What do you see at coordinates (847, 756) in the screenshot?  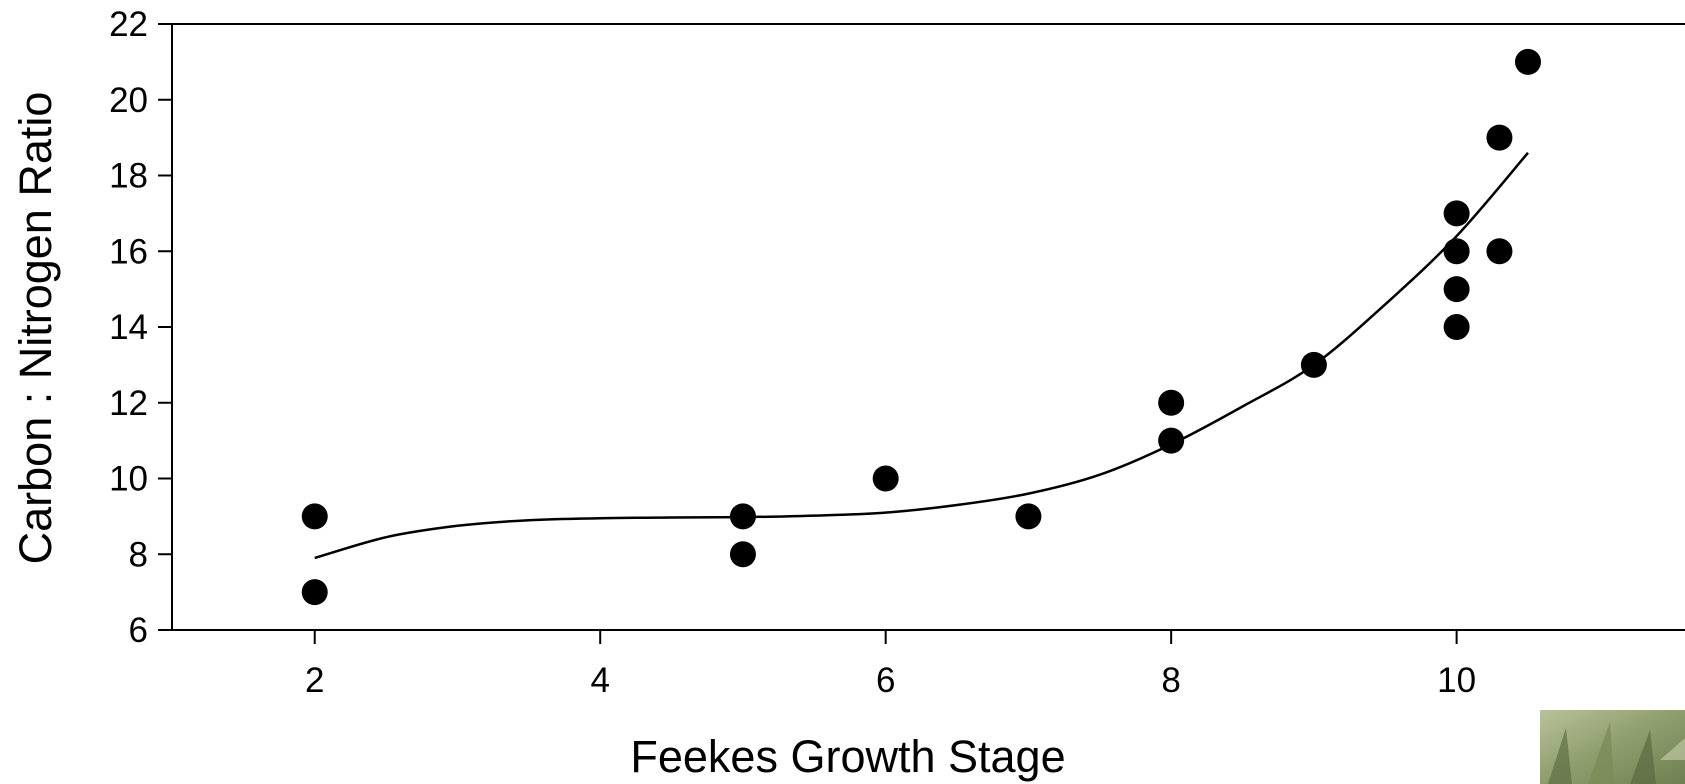 I see `x-axis-title: Feekes Growth Stage` at bounding box center [847, 756].